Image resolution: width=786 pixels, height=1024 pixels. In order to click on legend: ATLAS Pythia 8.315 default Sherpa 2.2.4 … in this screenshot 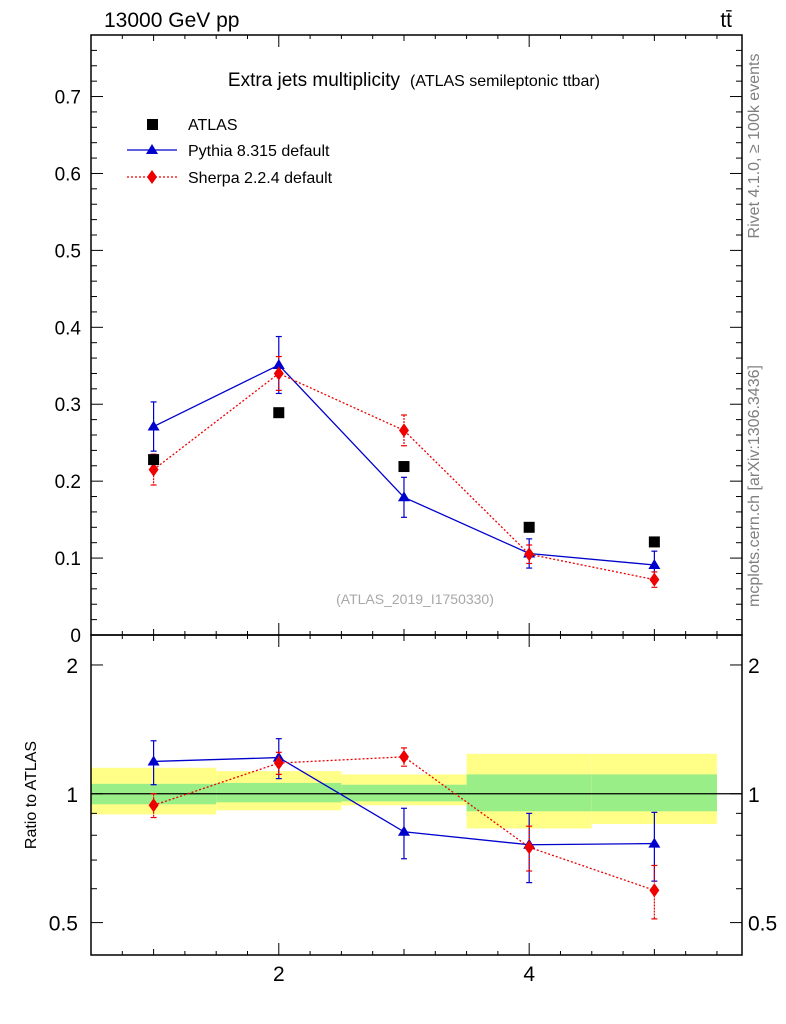, I will do `click(230, 152)`.